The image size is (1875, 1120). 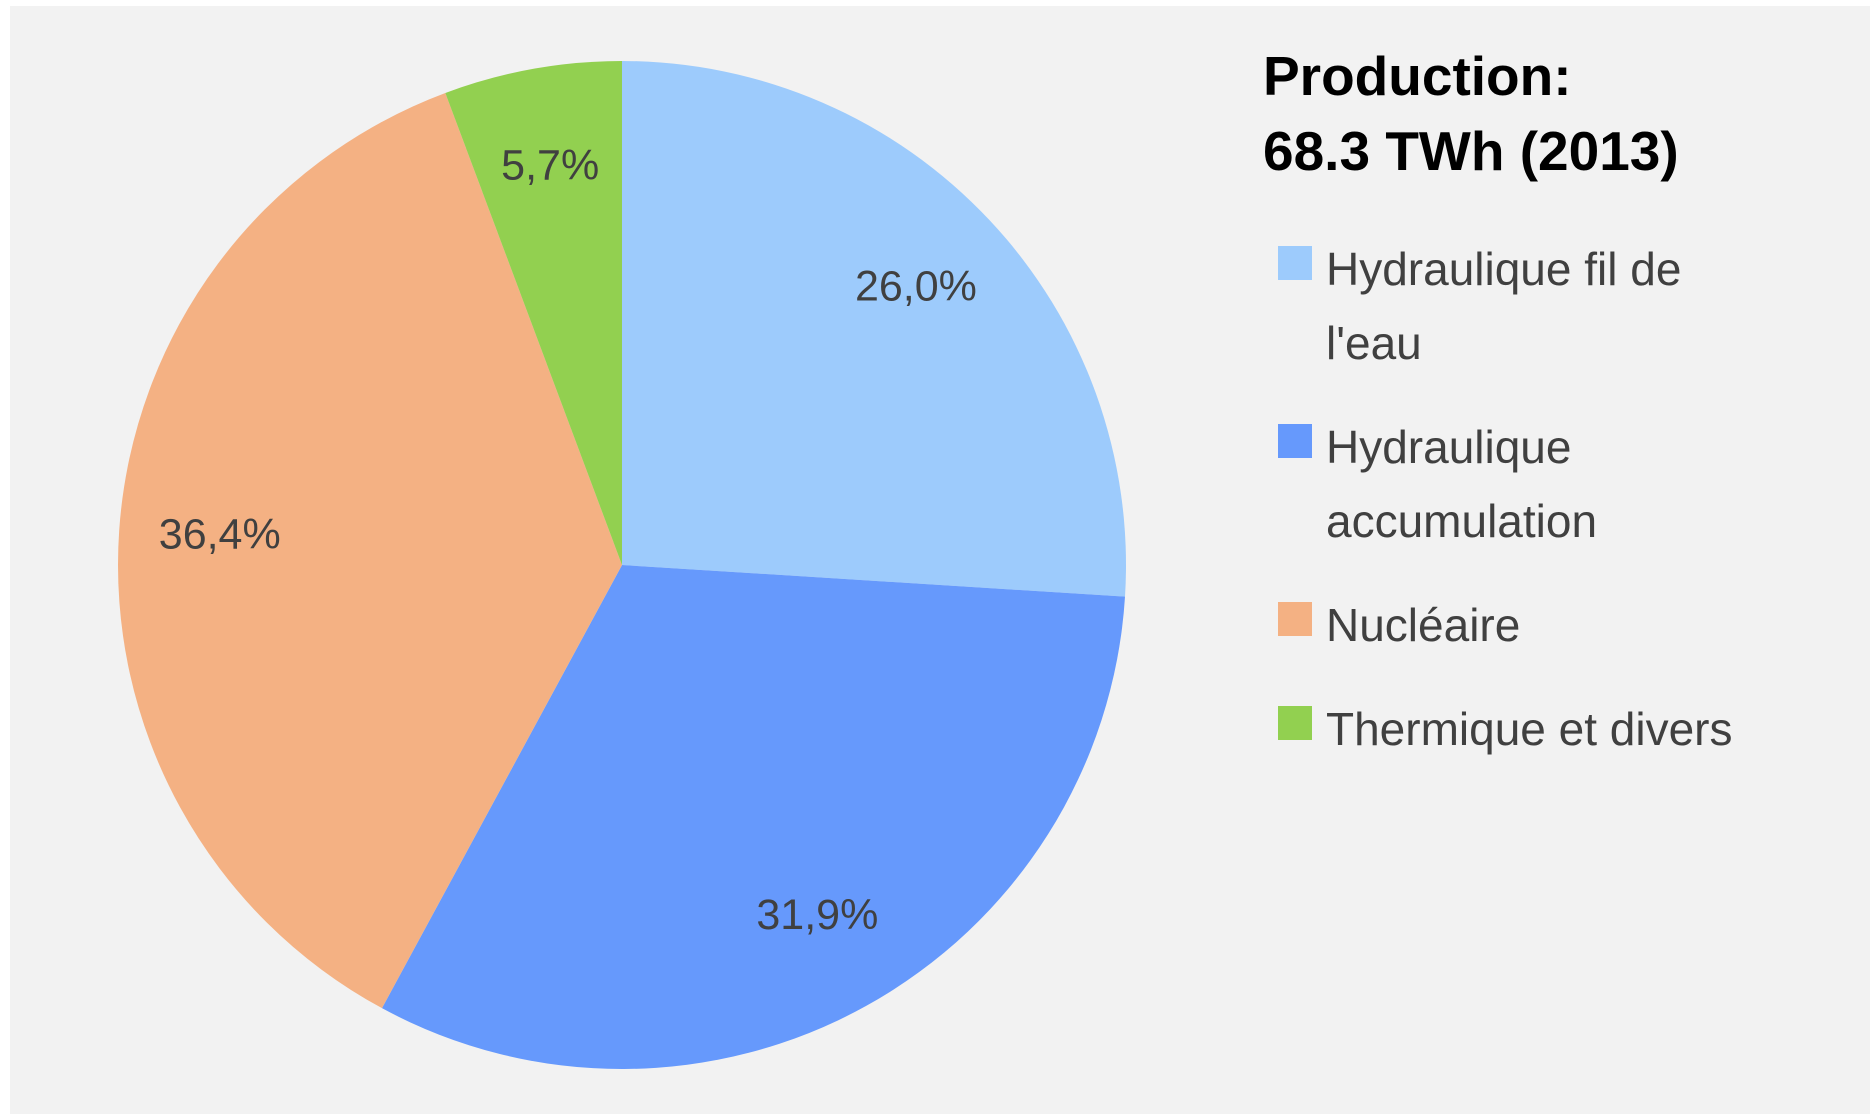 I want to click on legend-label: Hydraulique accumulation, so click(x=1462, y=484).